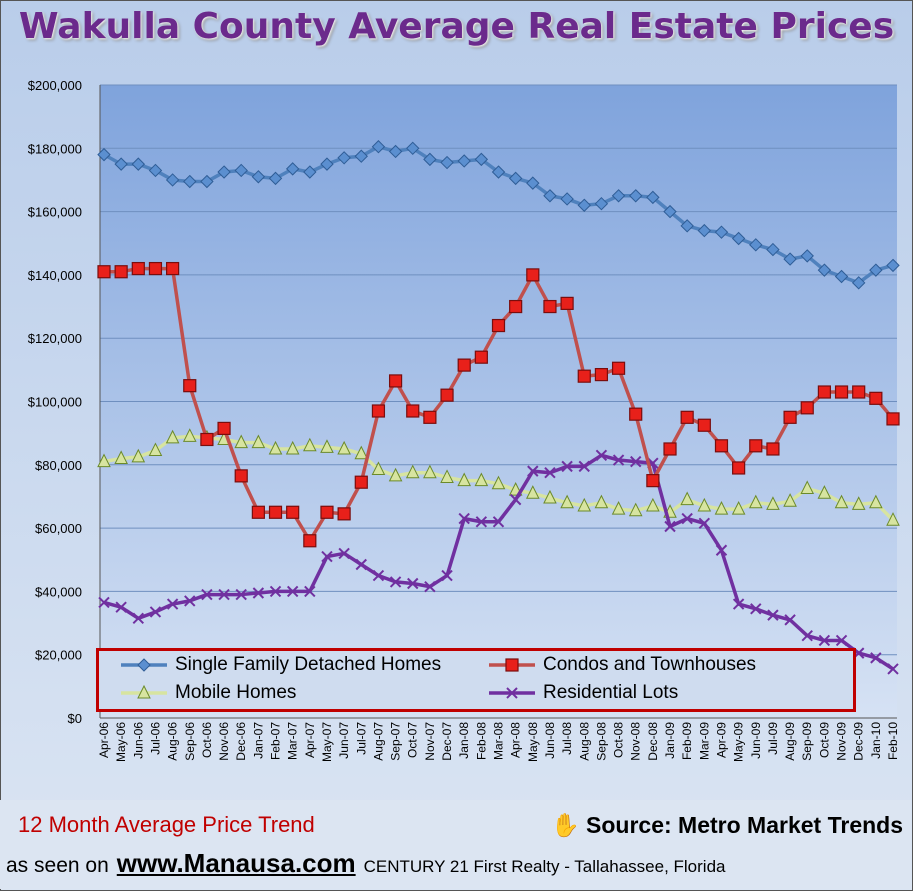  Describe the element at coordinates (327, 742) in the screenshot. I see `x-tick-label: May-07` at that location.